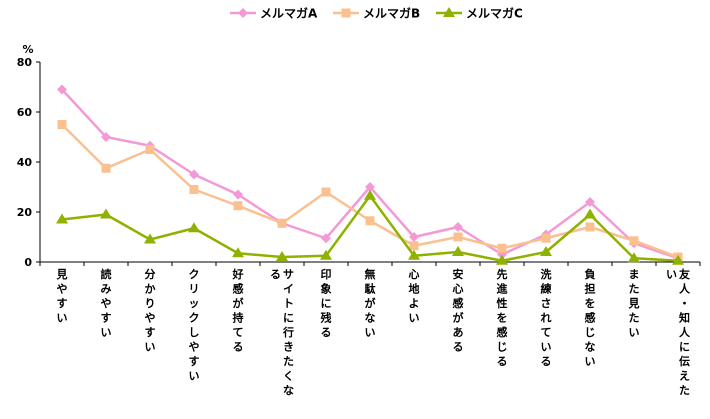 The height and width of the screenshot is (419, 710). Describe the element at coordinates (62, 274) in the screenshot. I see `category-label-char: 見` at that location.